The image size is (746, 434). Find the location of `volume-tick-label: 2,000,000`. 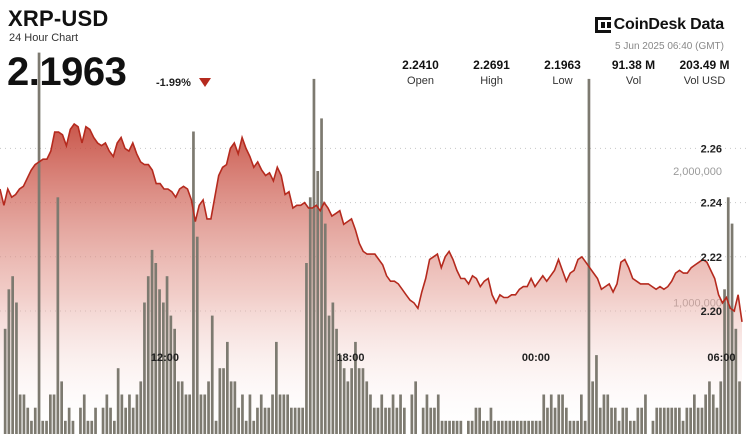

volume-tick-label: 2,000,000 is located at coordinates (697, 172).